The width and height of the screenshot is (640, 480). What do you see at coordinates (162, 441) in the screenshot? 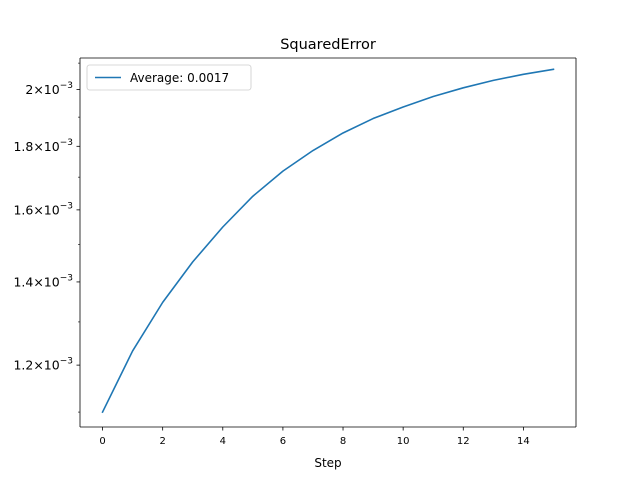
I see `x-tick-label: 2` at bounding box center [162, 441].